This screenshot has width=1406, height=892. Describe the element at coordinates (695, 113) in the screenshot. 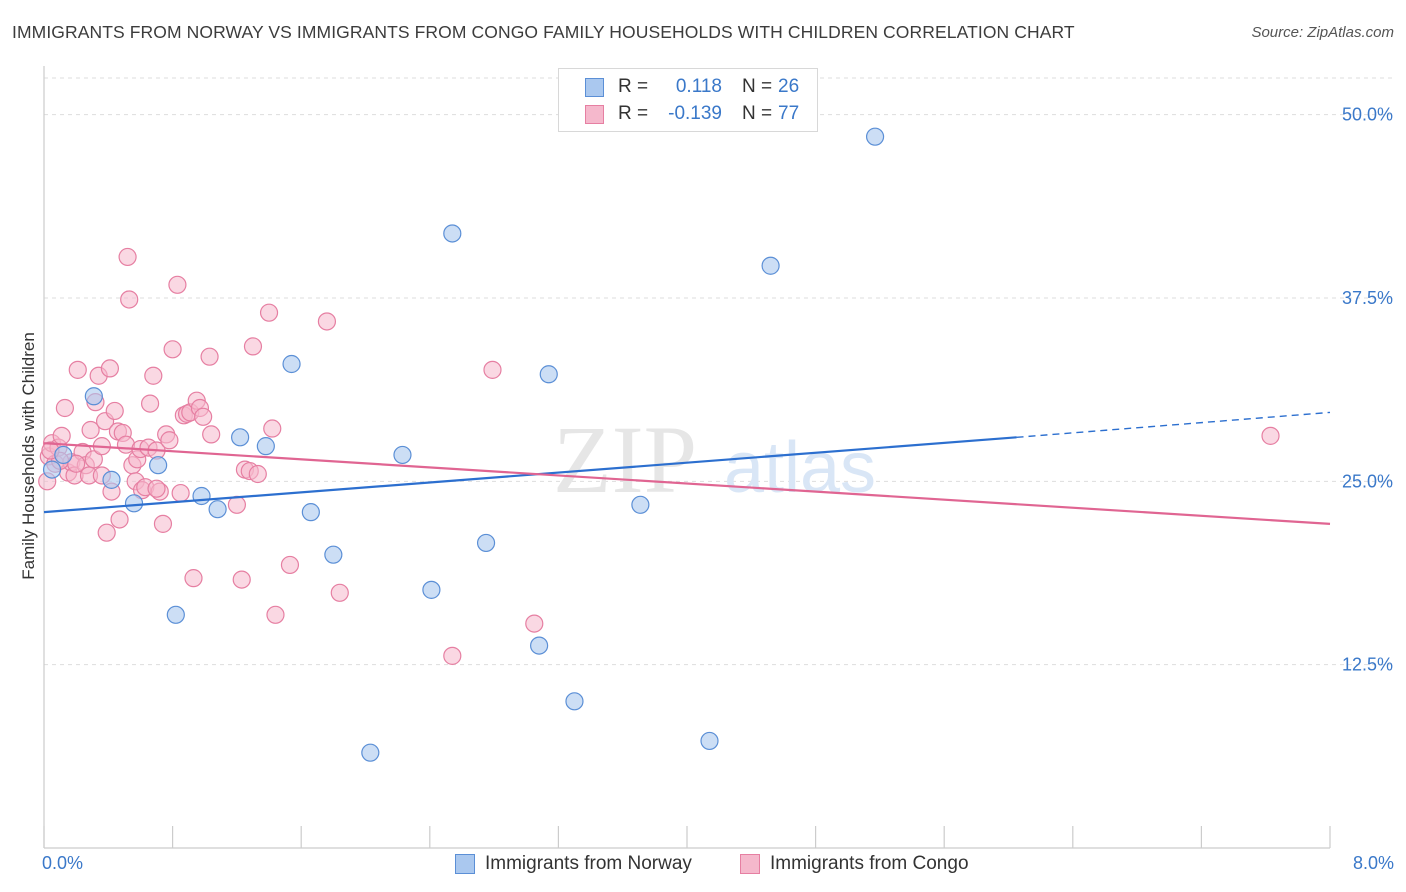

I see `legend-r-value: -0.139` at that location.